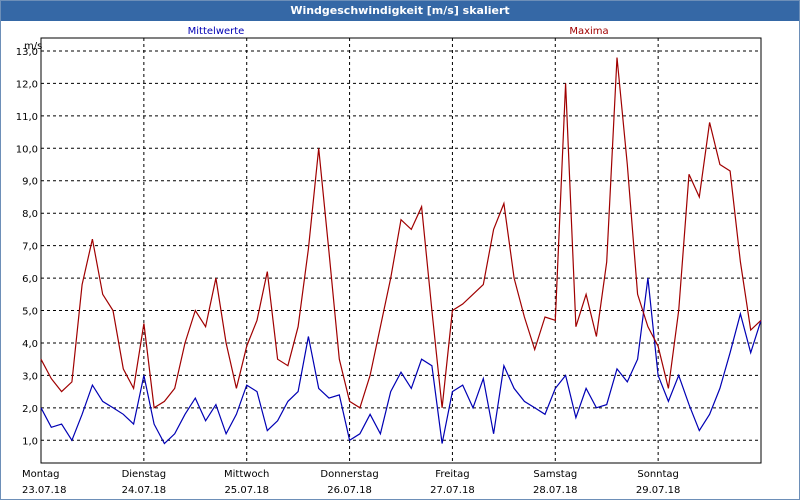  What do you see at coordinates (30, 344) in the screenshot?
I see `y-tick-label: 4,0` at bounding box center [30, 344].